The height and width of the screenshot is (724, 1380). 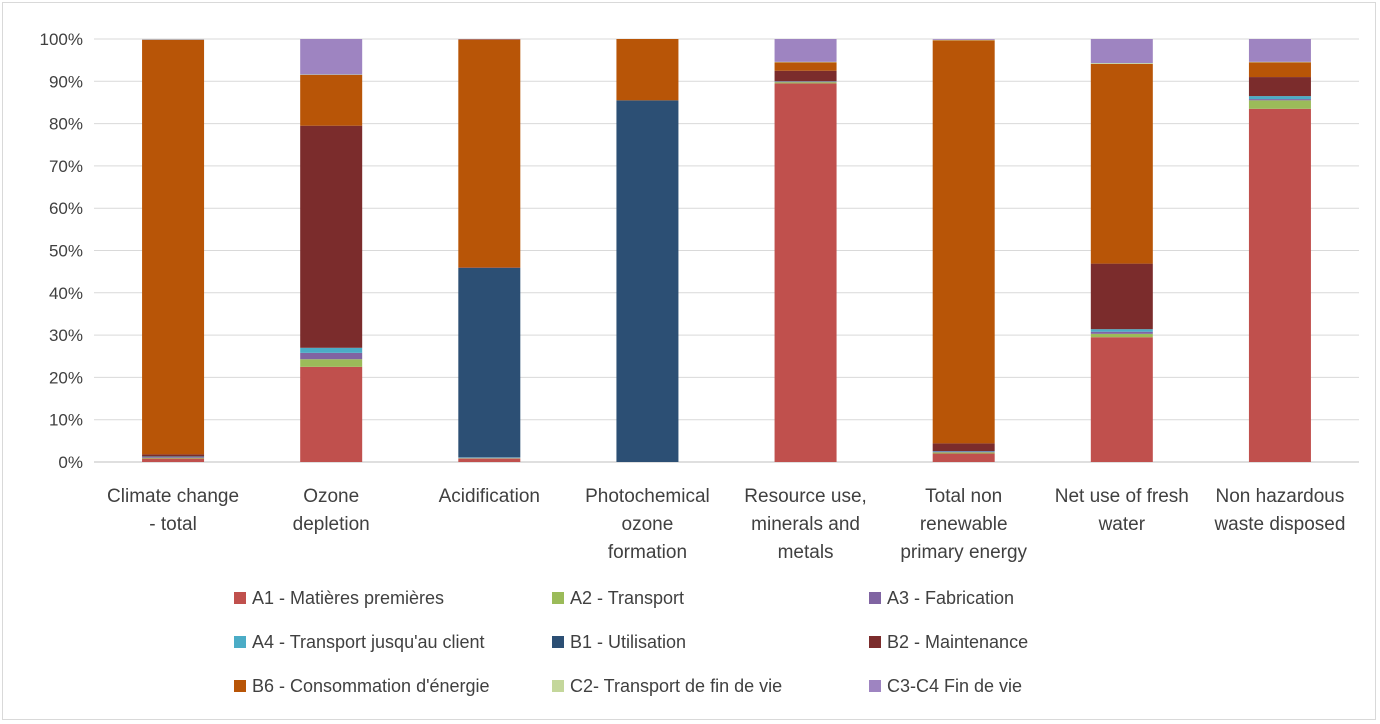 I want to click on y-tick-label: 30%, so click(x=66, y=335).